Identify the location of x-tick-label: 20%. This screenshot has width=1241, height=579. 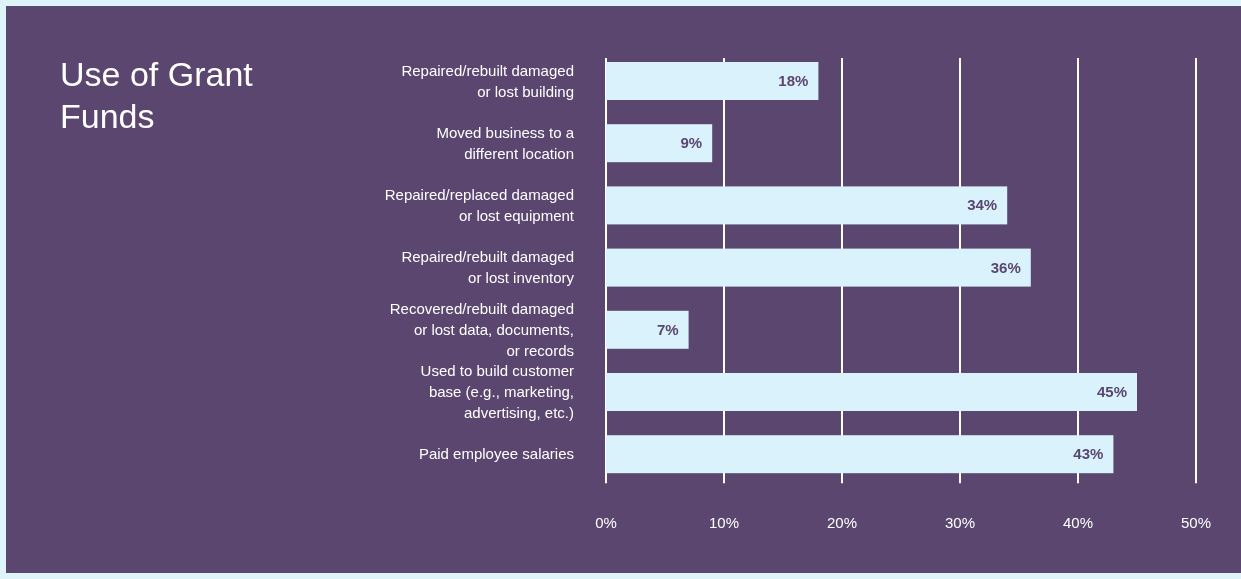
(842, 522).